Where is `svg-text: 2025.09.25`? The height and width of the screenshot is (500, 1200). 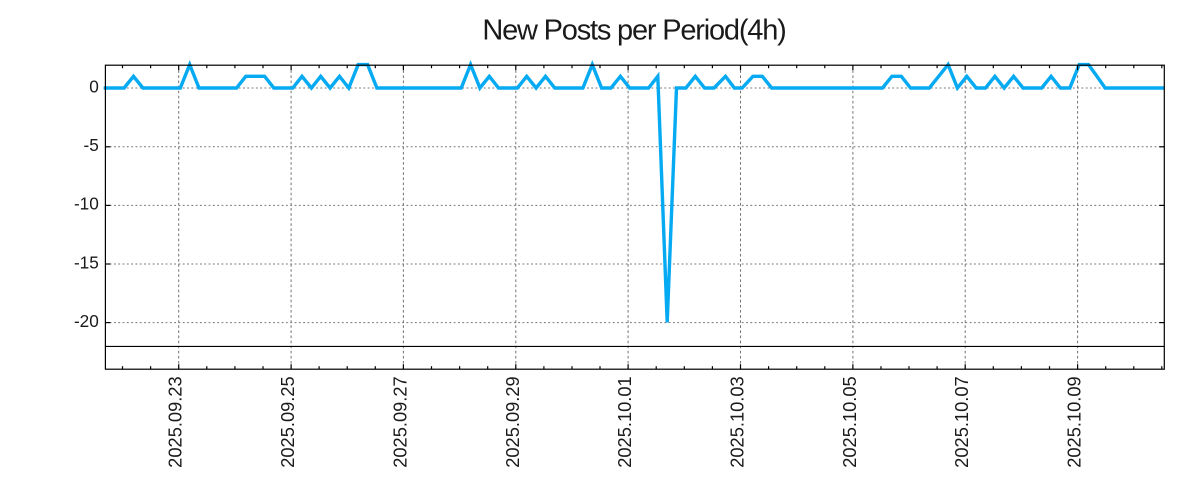
svg-text: 2025.09.25 is located at coordinates (287, 422).